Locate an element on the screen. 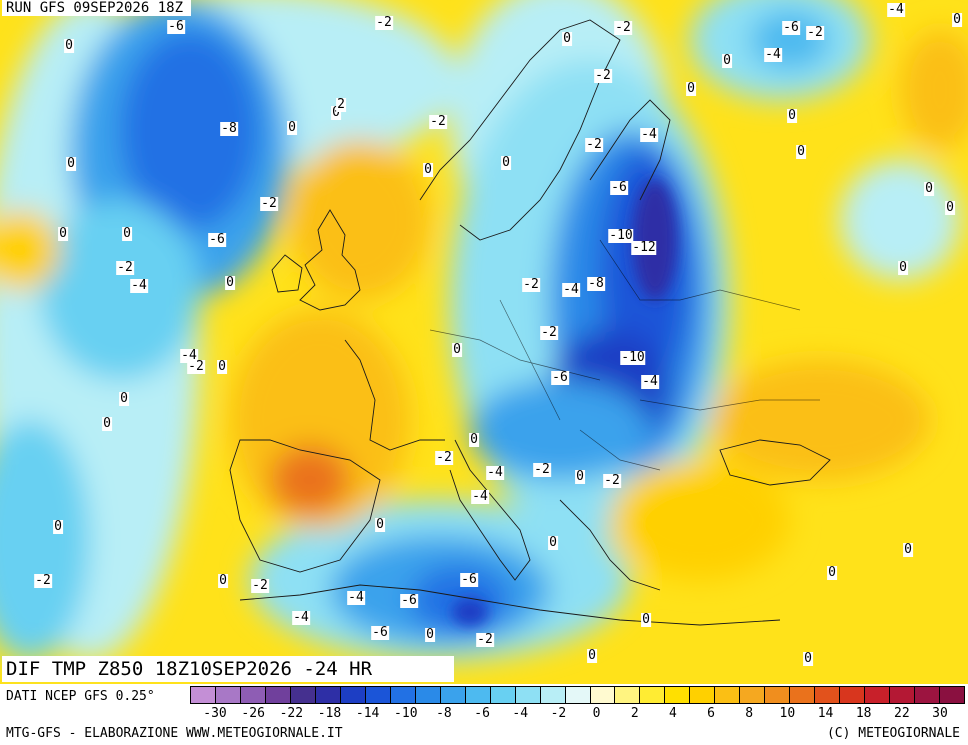  color-scale-tick: -10 is located at coordinates (406, 713).